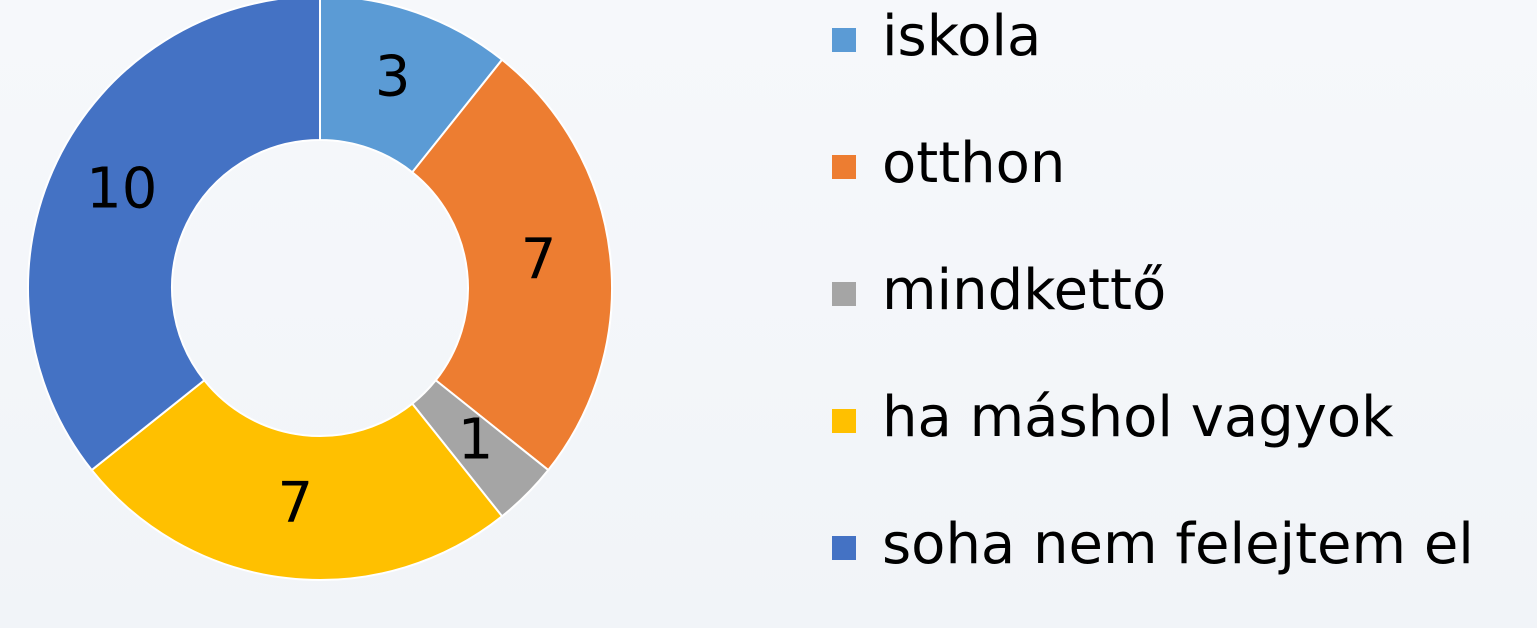 This screenshot has height=628, width=1537. Describe the element at coordinates (121, 189) in the screenshot. I see `data-label: 10` at that location.